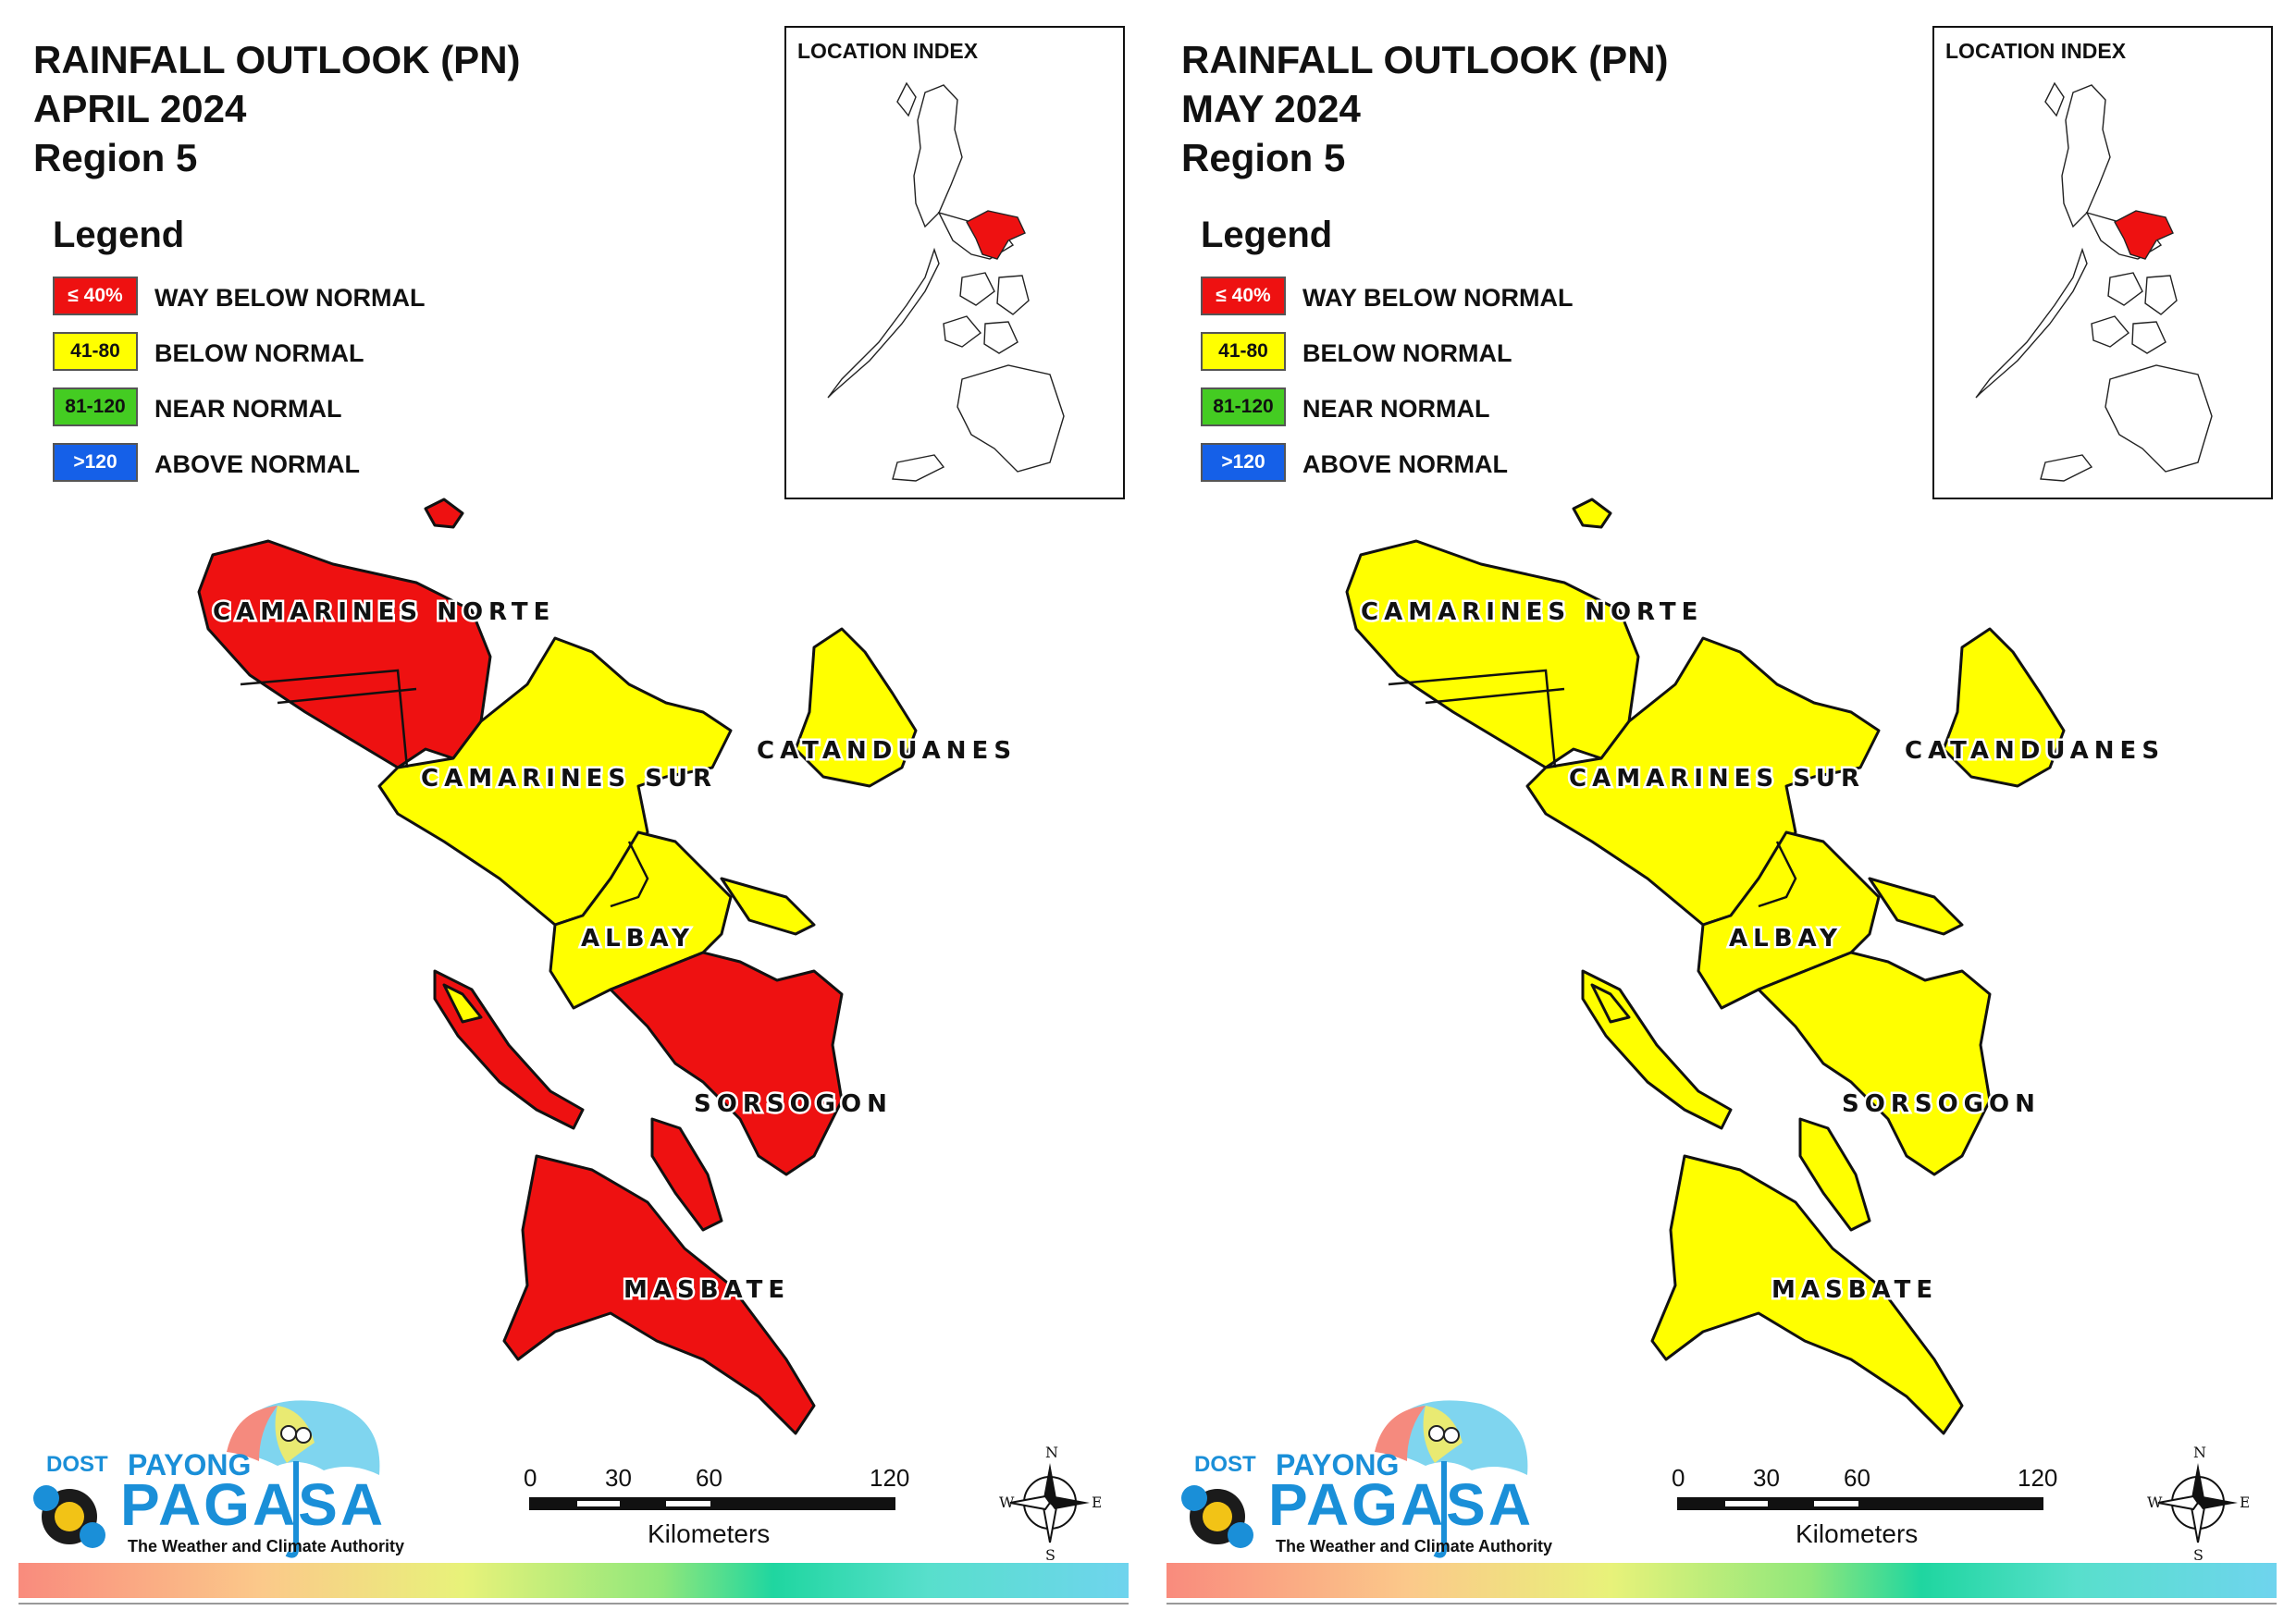 This screenshot has width=2296, height=1623. I want to click on province-masbate, so click(659, 1294).